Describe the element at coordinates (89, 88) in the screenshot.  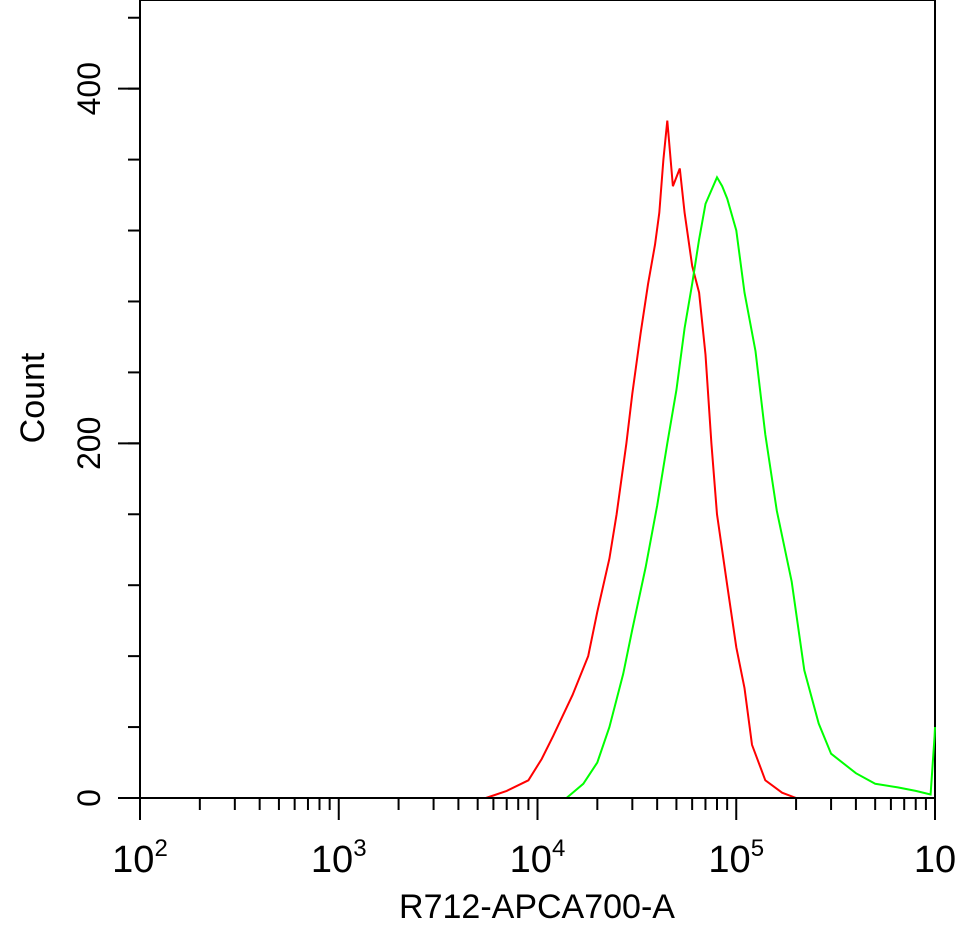
I see `y-tick-label: 400` at that location.